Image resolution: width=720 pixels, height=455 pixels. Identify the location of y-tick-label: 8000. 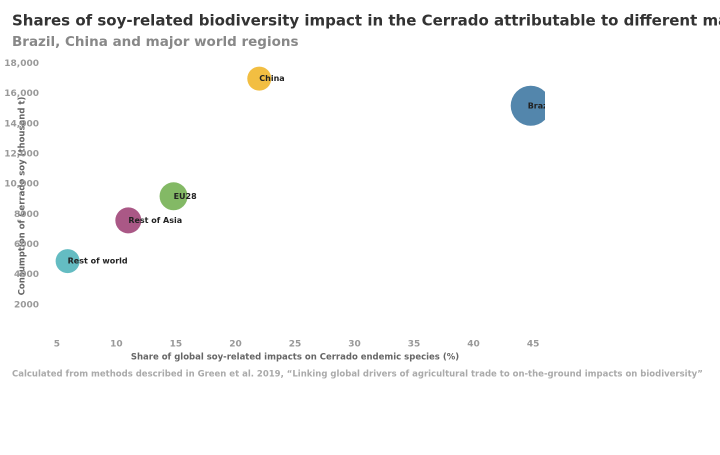
(26, 215).